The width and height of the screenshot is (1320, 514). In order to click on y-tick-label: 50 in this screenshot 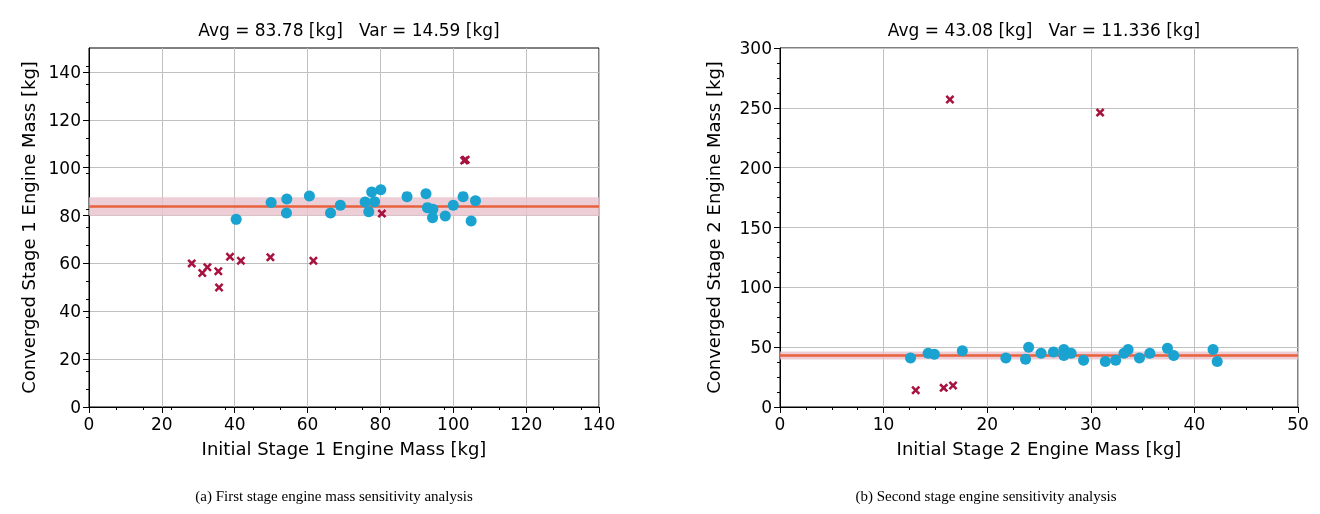, I will do `click(761, 347)`.